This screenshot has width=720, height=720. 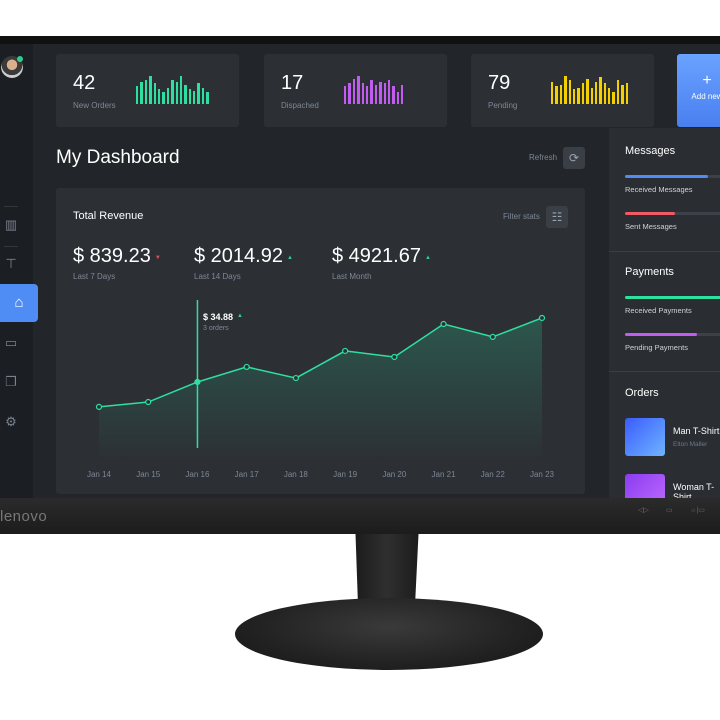 I want to click on order-name: Woman T-Shirt, so click(x=694, y=490).